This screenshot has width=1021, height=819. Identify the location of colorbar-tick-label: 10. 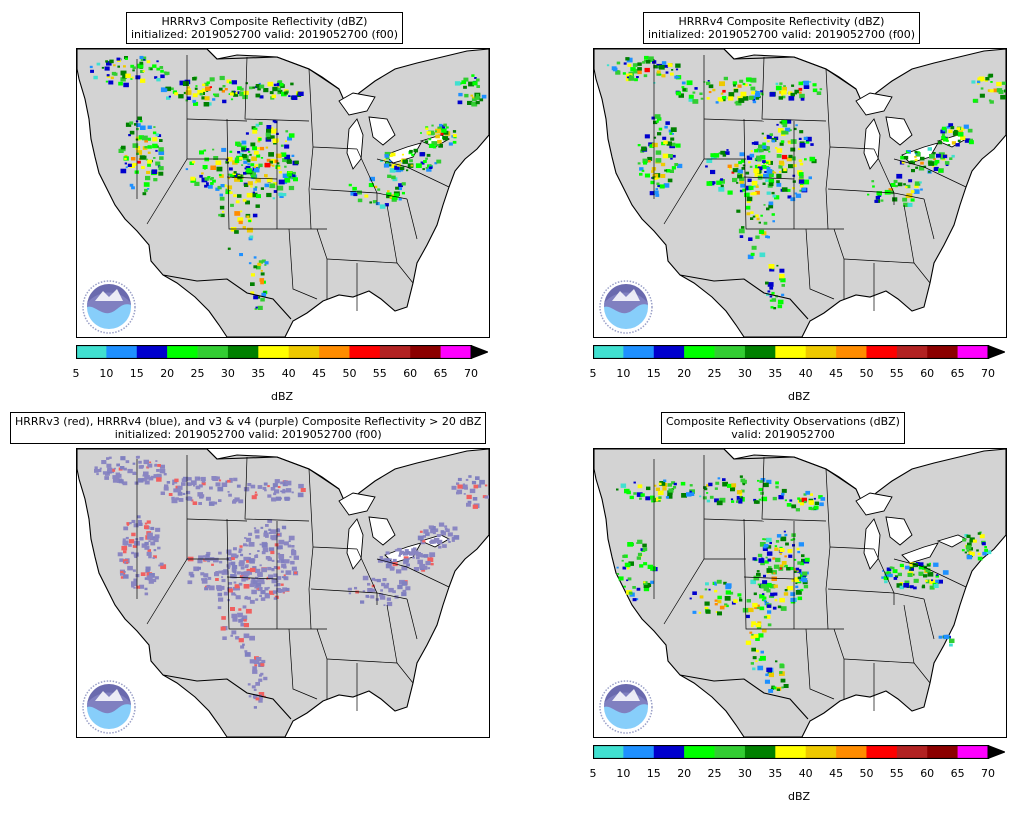
(106, 373).